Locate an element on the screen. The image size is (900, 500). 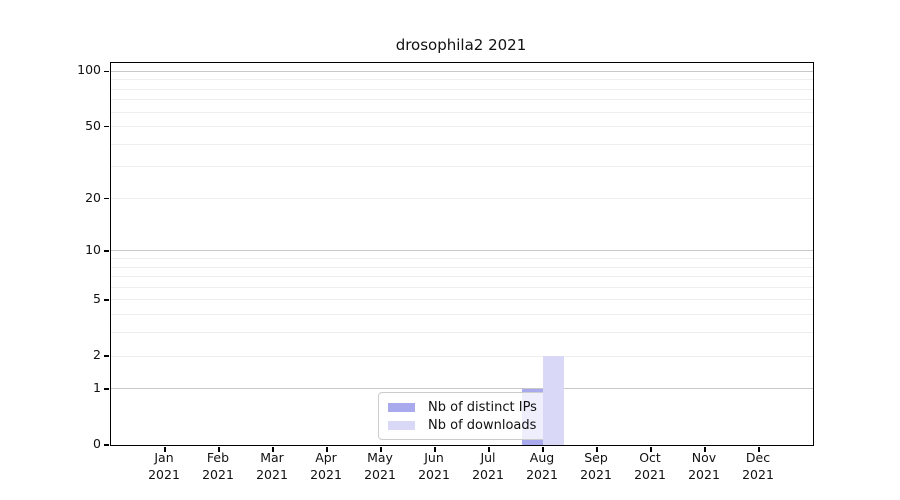
y-tick-label: 1 is located at coordinates (97, 387).